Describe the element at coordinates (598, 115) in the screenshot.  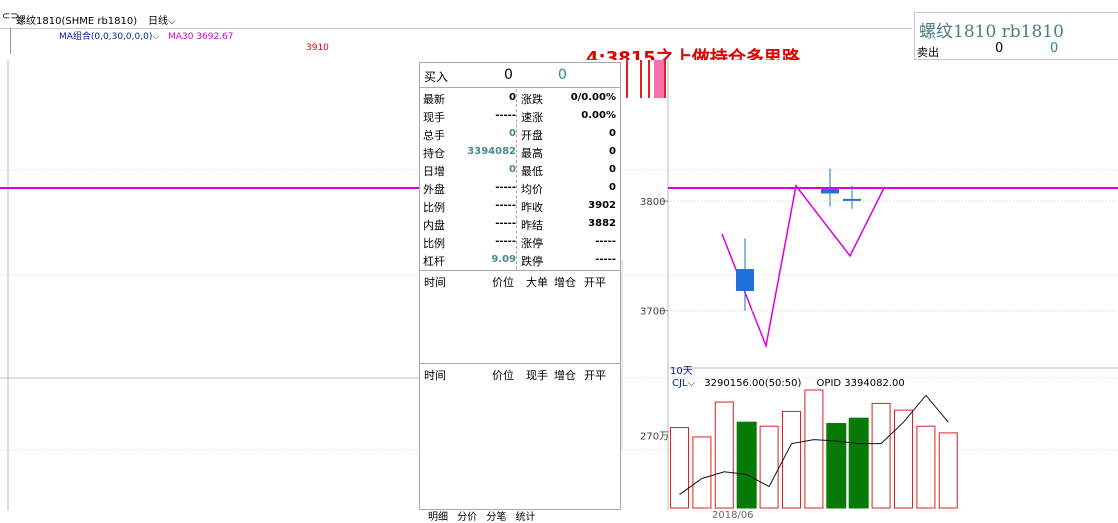
I see `quote-value: 0.00%` at that location.